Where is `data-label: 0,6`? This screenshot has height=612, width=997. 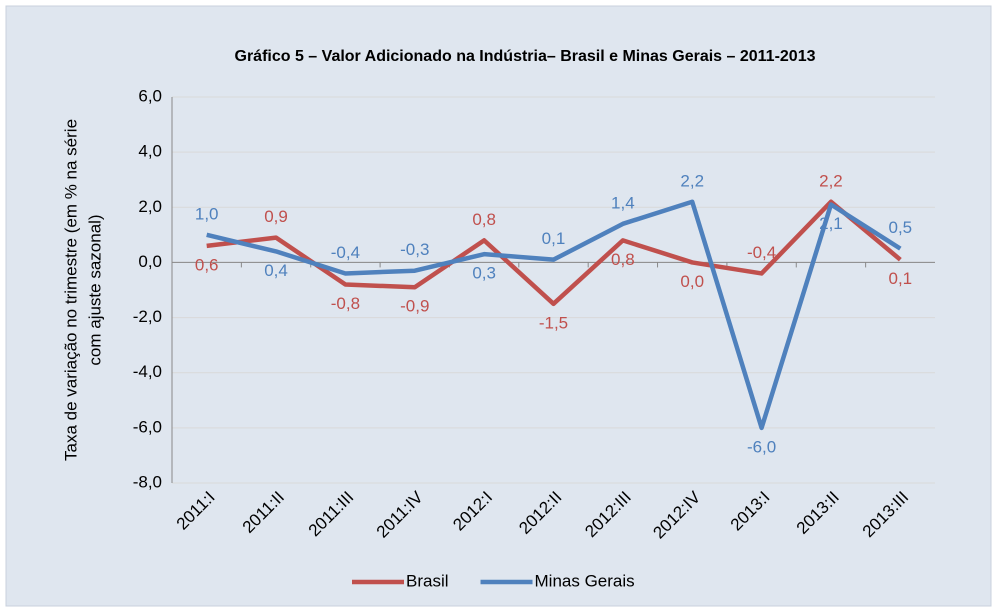
data-label: 0,6 is located at coordinates (207, 264).